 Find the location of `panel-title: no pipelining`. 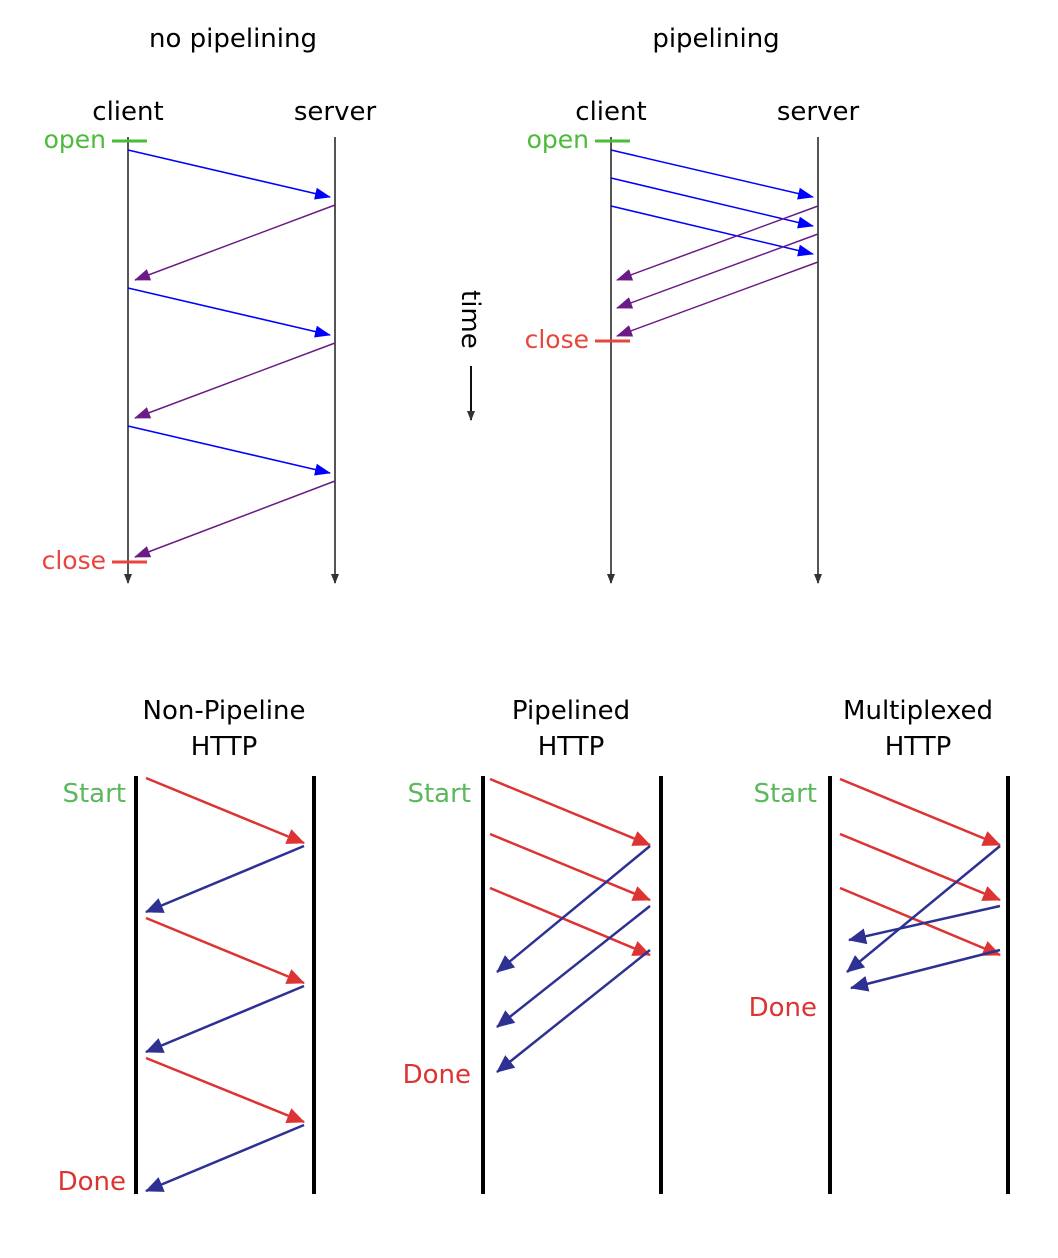

panel-title: no pipelining is located at coordinates (233, 39).